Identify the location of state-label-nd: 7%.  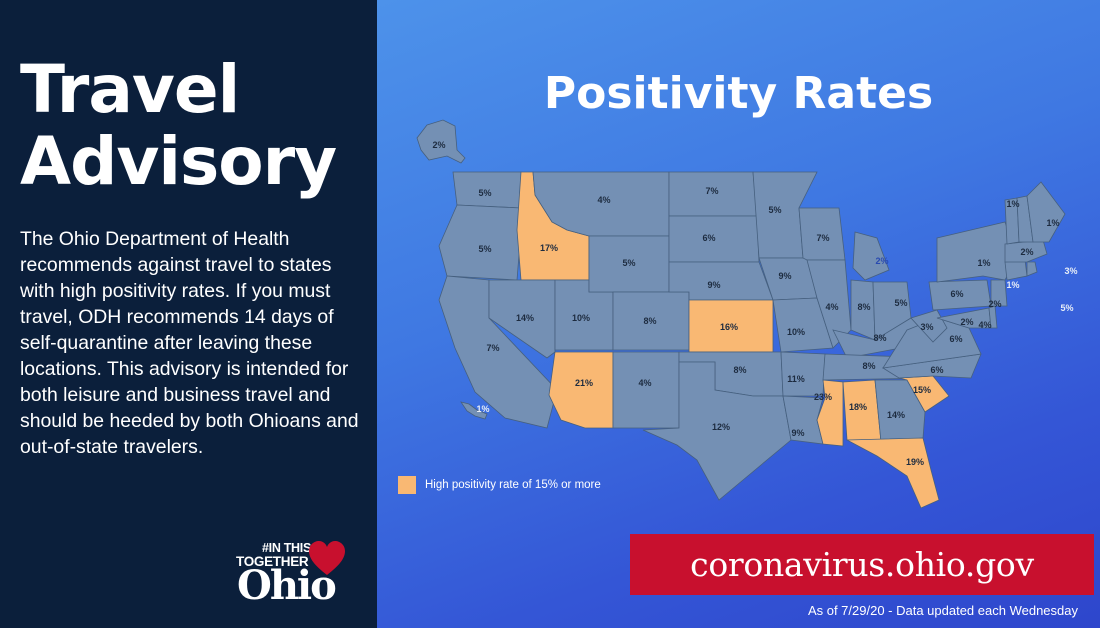
(711, 191).